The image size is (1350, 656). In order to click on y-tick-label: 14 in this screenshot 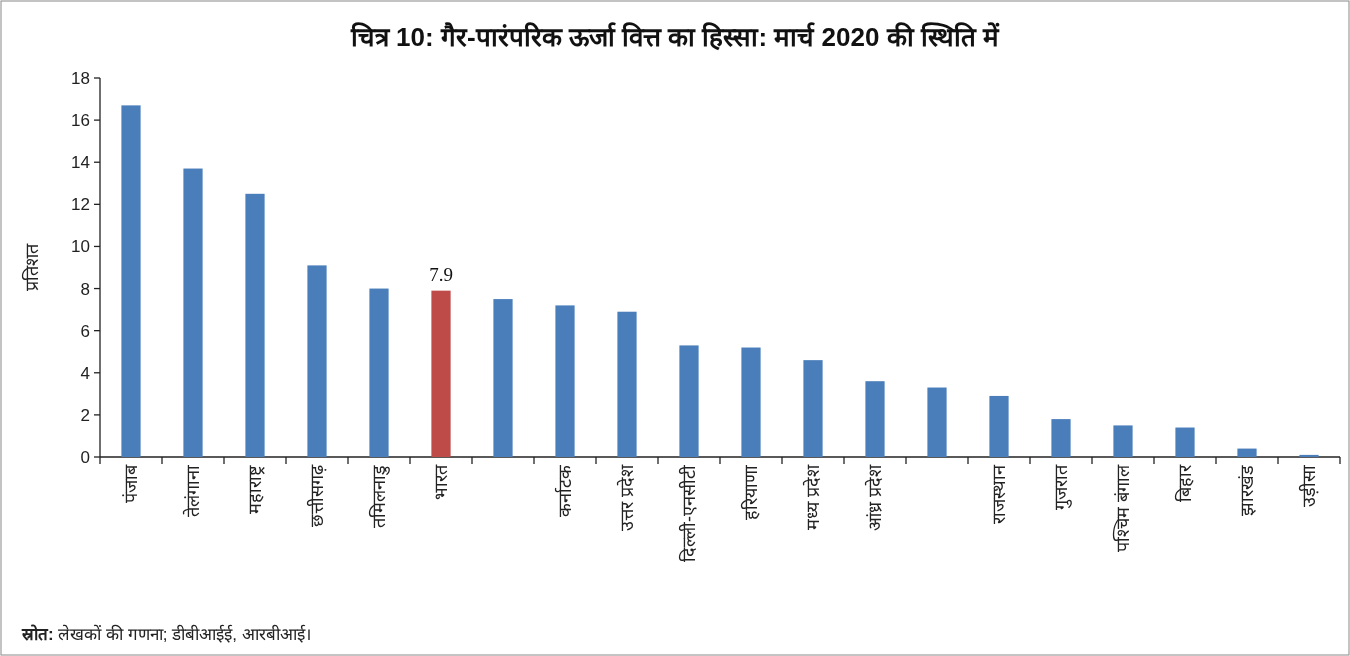, I will do `click(80, 163)`.